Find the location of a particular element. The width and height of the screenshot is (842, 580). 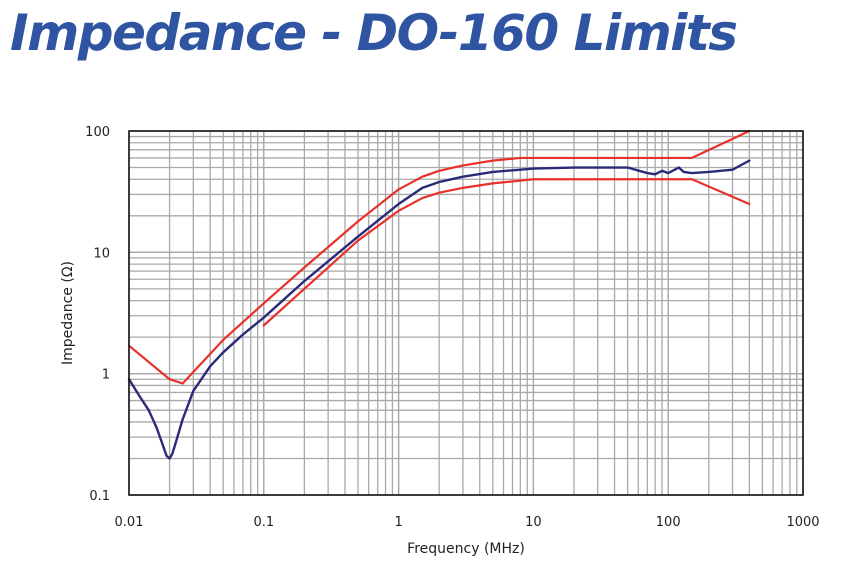

y-tick-label: 10 is located at coordinates (101, 253).